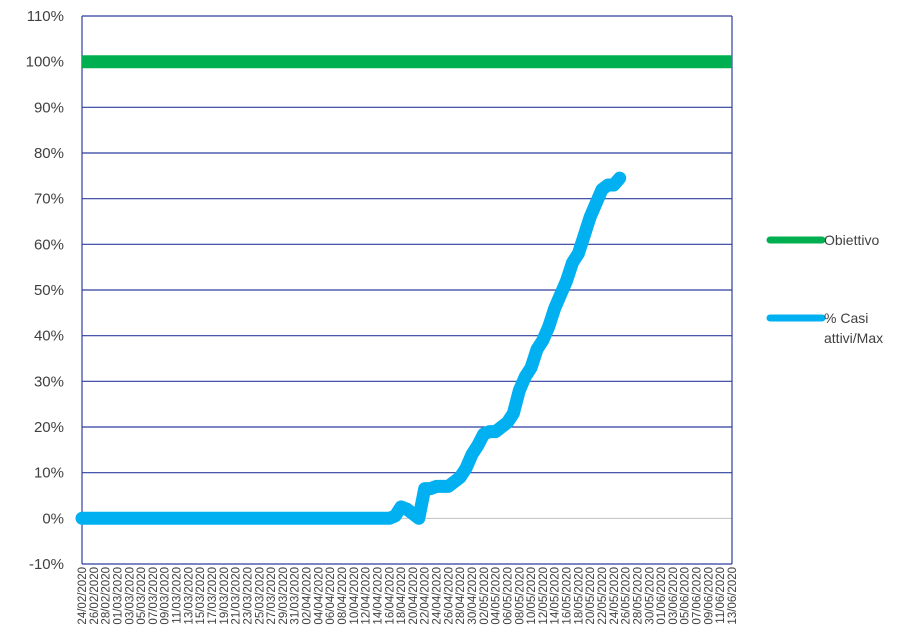 Image resolution: width=908 pixels, height=634 pixels. What do you see at coordinates (260, 596) in the screenshot?
I see `x-tick-label: 25/03/2020` at bounding box center [260, 596].